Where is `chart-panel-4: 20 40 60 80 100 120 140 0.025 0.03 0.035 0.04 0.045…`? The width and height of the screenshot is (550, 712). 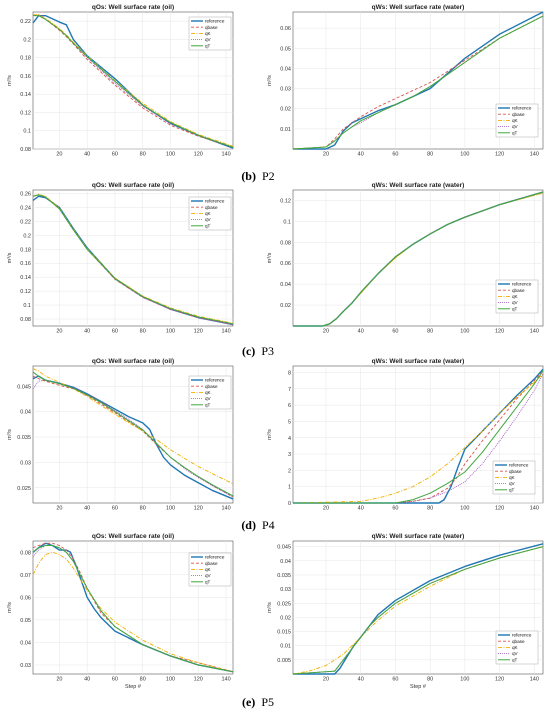
chart-panel-4: 20 40 60 80 100 120 140 0.025 0.03 0.035 0.04 0.045… is located at coordinates (120, 435).